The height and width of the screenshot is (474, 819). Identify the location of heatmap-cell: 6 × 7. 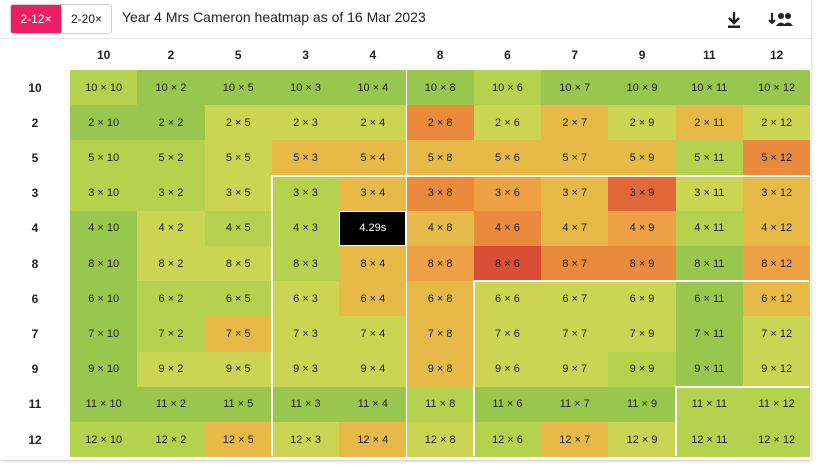
(575, 299).